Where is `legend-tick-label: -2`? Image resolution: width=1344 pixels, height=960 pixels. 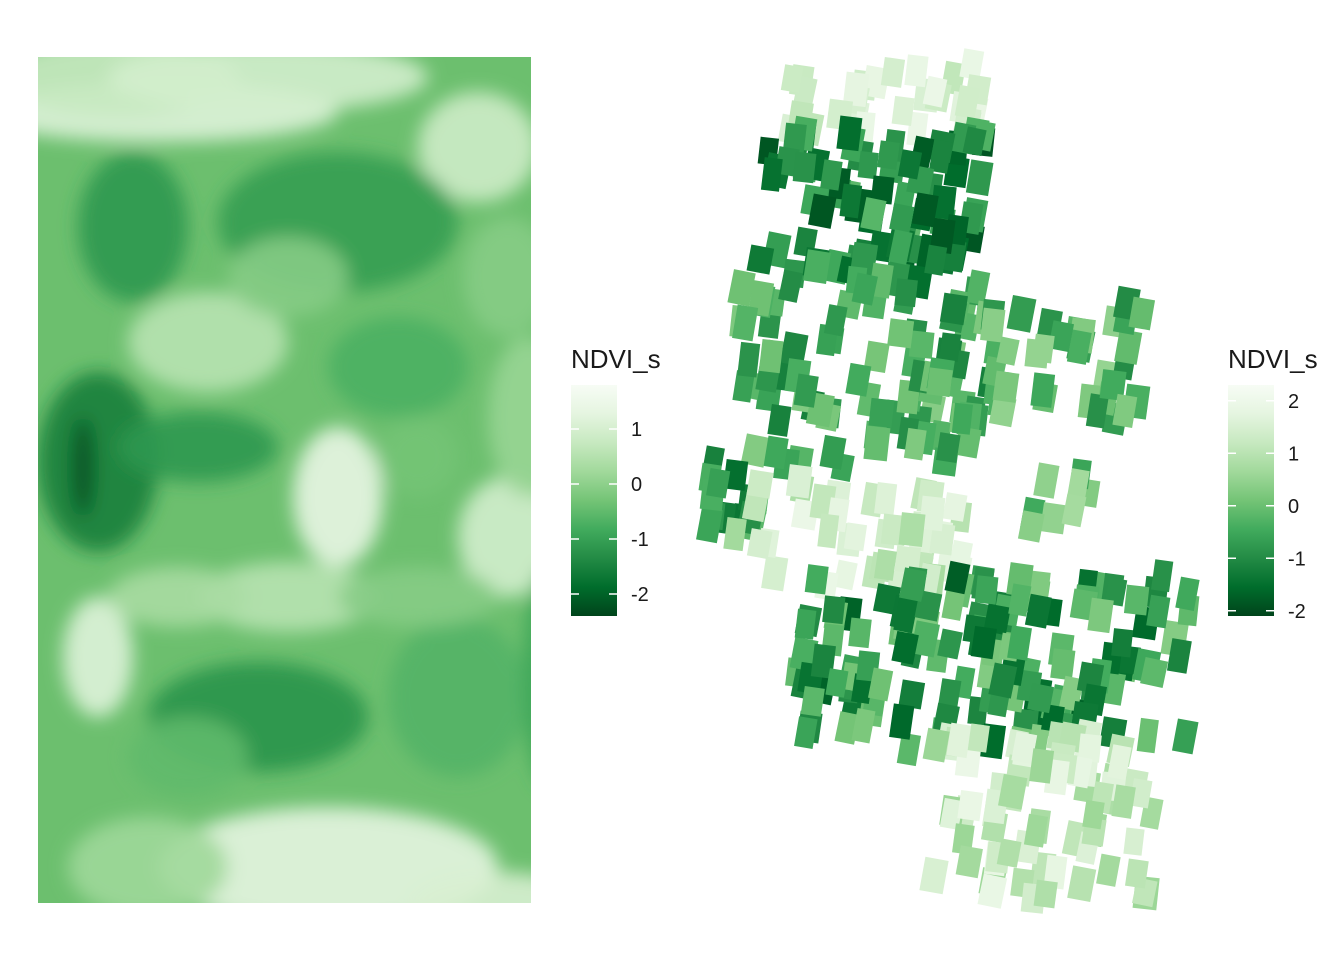 legend-tick-label: -2 is located at coordinates (1297, 612).